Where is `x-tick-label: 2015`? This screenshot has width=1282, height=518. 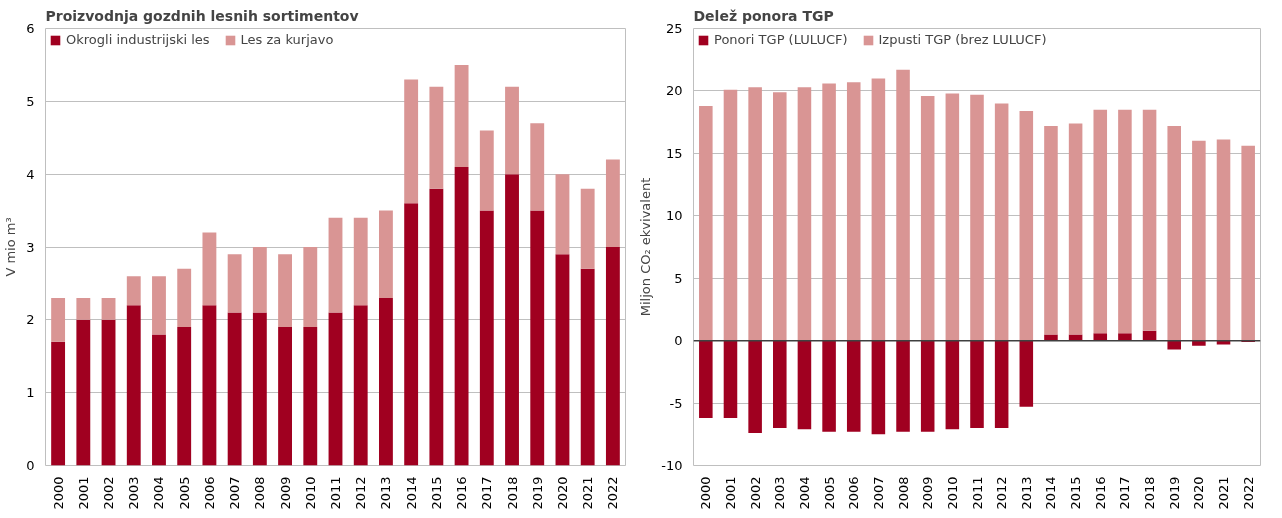 x-tick-label: 2015 is located at coordinates (1076, 493).